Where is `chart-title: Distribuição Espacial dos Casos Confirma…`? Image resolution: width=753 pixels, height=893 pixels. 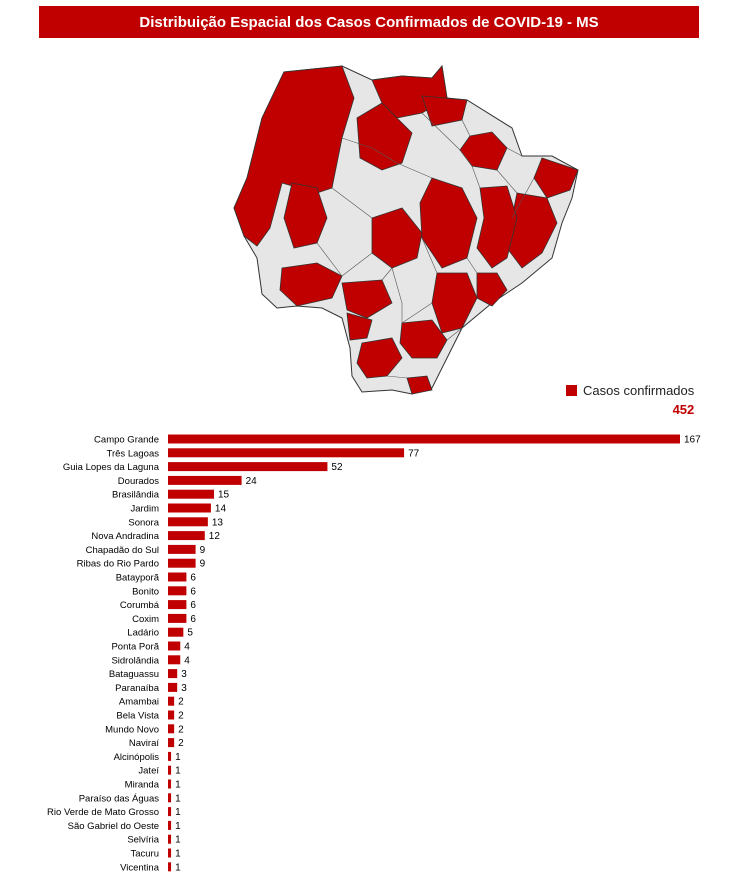 chart-title: Distribuição Espacial dos Casos Confirma… is located at coordinates (369, 22).